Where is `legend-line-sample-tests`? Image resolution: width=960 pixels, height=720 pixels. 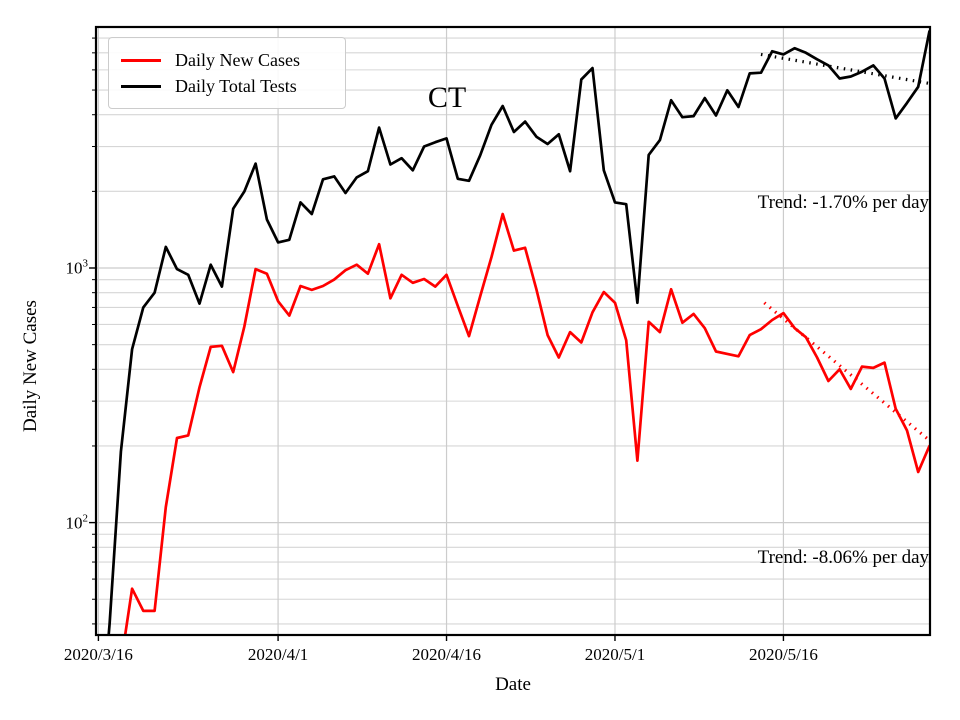
legend-line-sample-tests is located at coordinates (141, 86).